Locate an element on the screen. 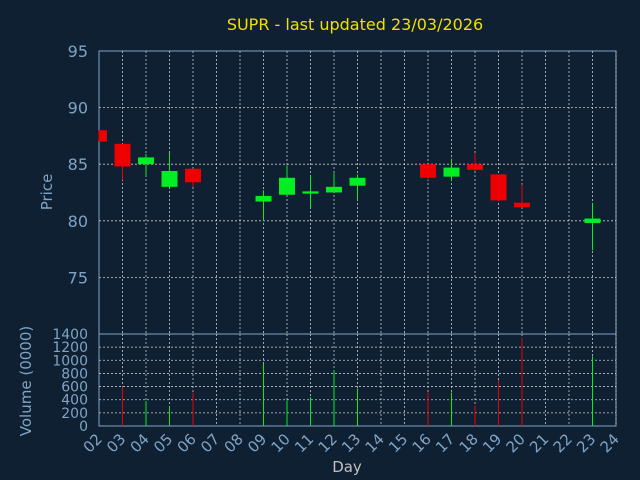 This screenshot has width=640, height=480. volume-tick-label: 1000 is located at coordinates (70, 361).